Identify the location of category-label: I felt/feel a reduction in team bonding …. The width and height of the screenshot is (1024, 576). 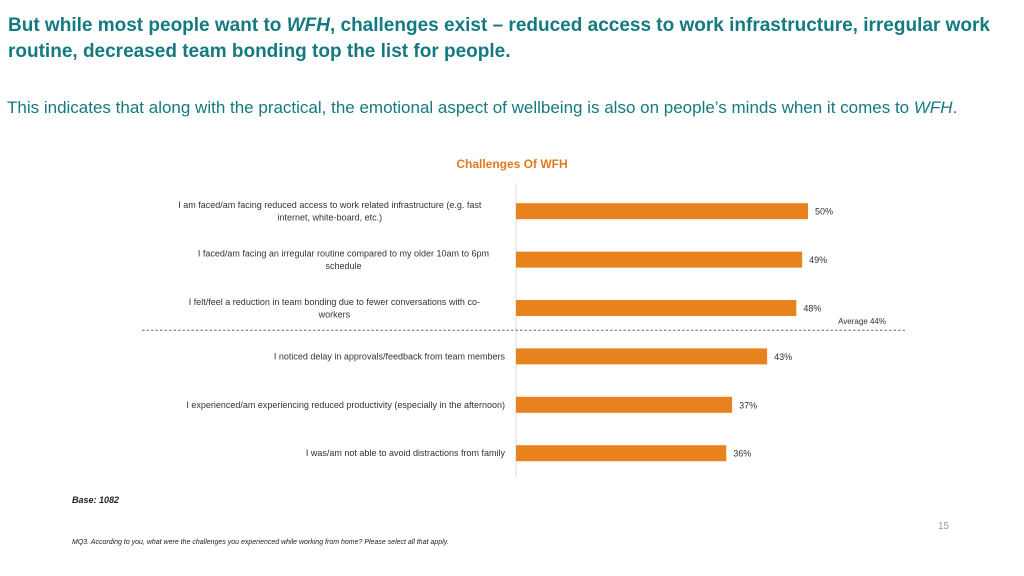
(334, 308).